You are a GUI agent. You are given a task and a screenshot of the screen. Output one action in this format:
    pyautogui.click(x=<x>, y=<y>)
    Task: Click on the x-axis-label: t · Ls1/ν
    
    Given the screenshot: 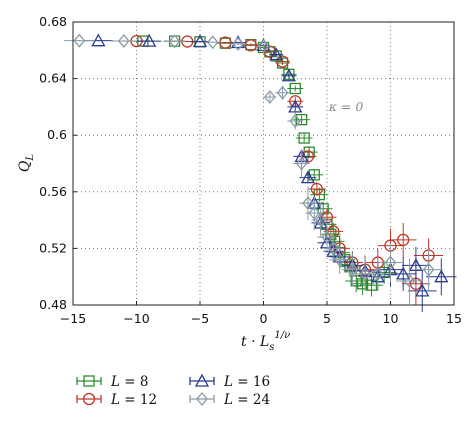 What is the action you would take?
    pyautogui.click(x=265, y=341)
    